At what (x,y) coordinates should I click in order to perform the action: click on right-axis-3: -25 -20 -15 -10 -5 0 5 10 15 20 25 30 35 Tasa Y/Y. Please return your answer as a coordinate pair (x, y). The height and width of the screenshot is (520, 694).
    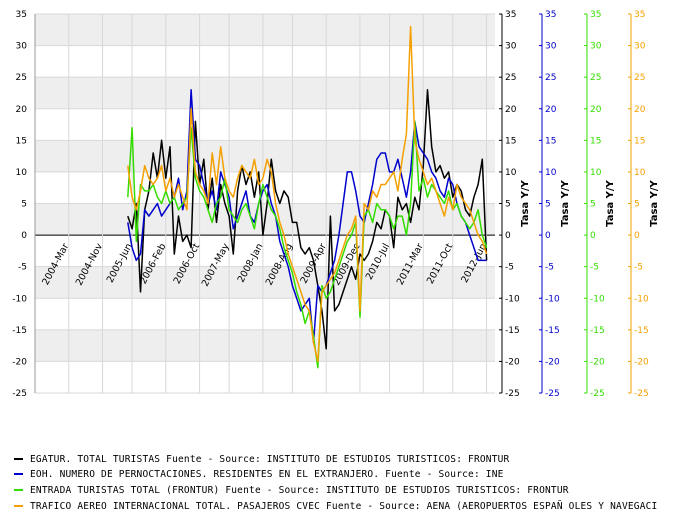
    Looking at the image, I should click on (644, 204).